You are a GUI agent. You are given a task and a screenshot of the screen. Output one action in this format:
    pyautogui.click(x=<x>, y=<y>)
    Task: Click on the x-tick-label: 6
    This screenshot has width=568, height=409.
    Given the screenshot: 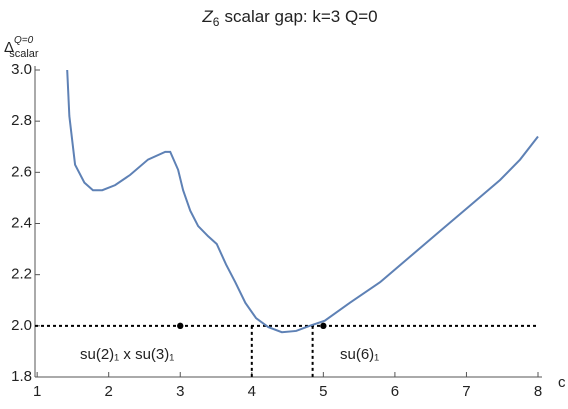 What is the action you would take?
    pyautogui.click(x=395, y=391)
    